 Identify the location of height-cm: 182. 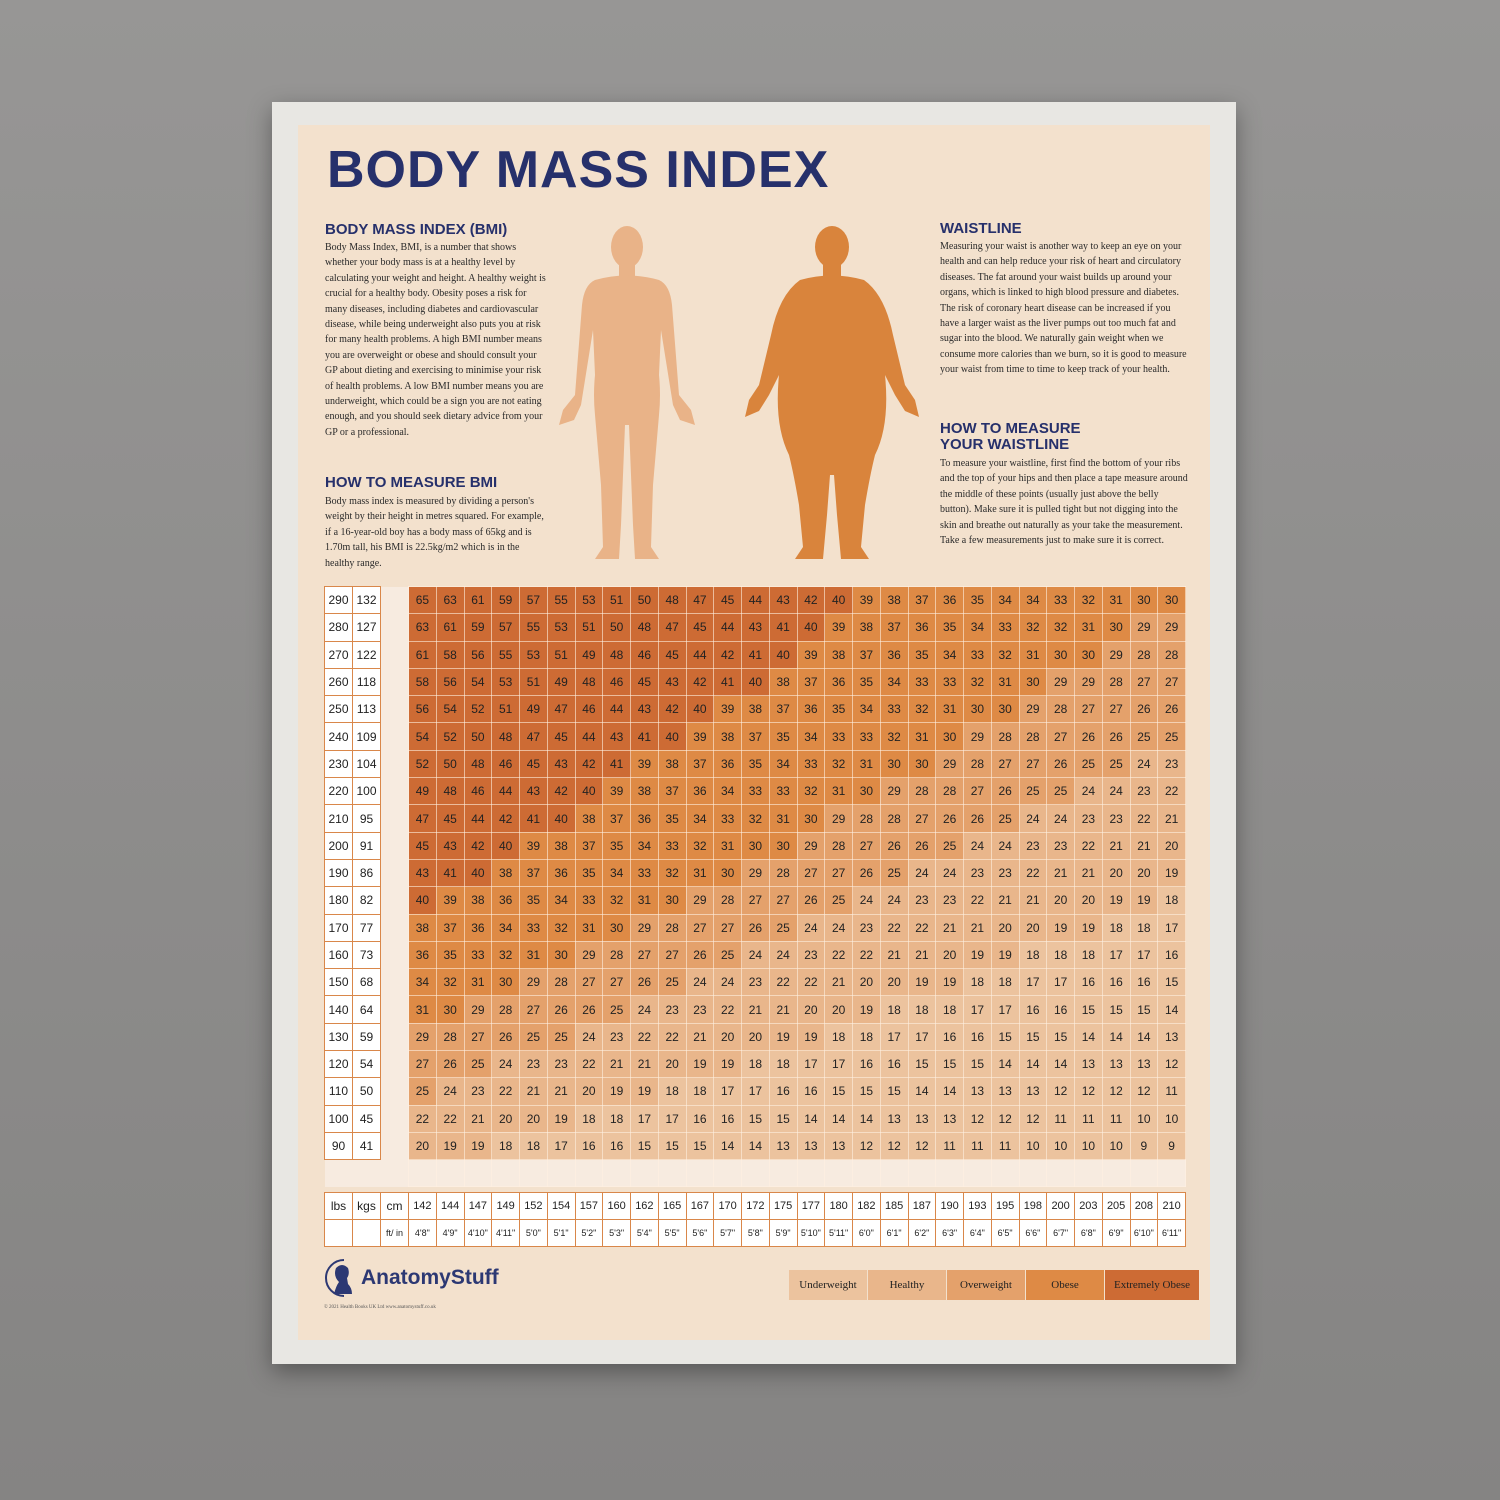
(866, 1206).